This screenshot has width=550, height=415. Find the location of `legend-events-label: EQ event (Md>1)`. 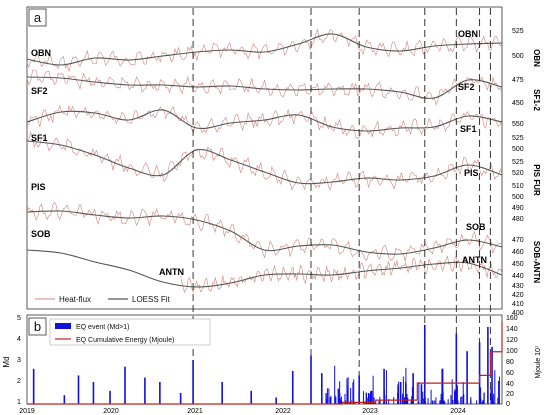

legend-events-label: EQ event (Md>1) is located at coordinates (103, 327).